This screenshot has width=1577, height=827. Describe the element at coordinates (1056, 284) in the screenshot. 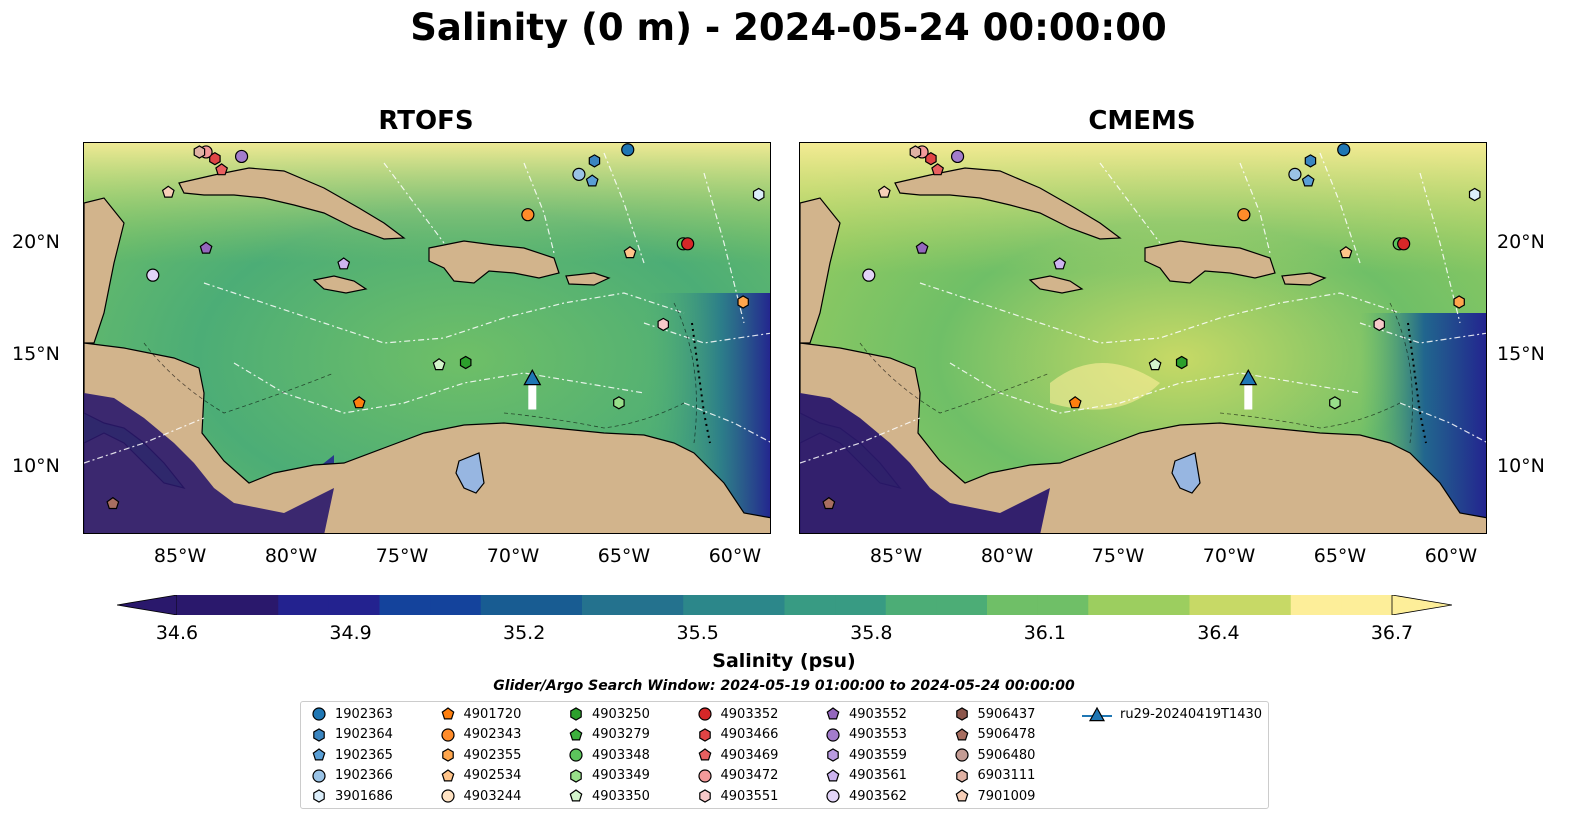

I see `jamaica-land` at that location.